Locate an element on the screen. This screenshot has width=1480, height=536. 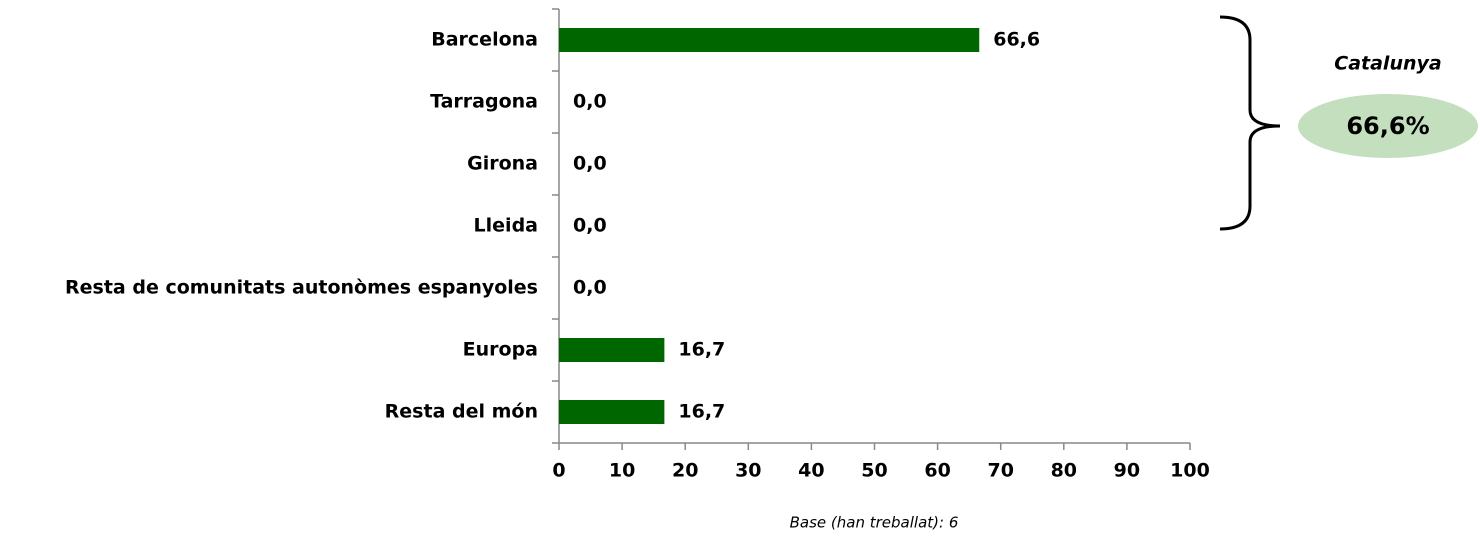
y-tick-label: Lleida is located at coordinates (506, 226).